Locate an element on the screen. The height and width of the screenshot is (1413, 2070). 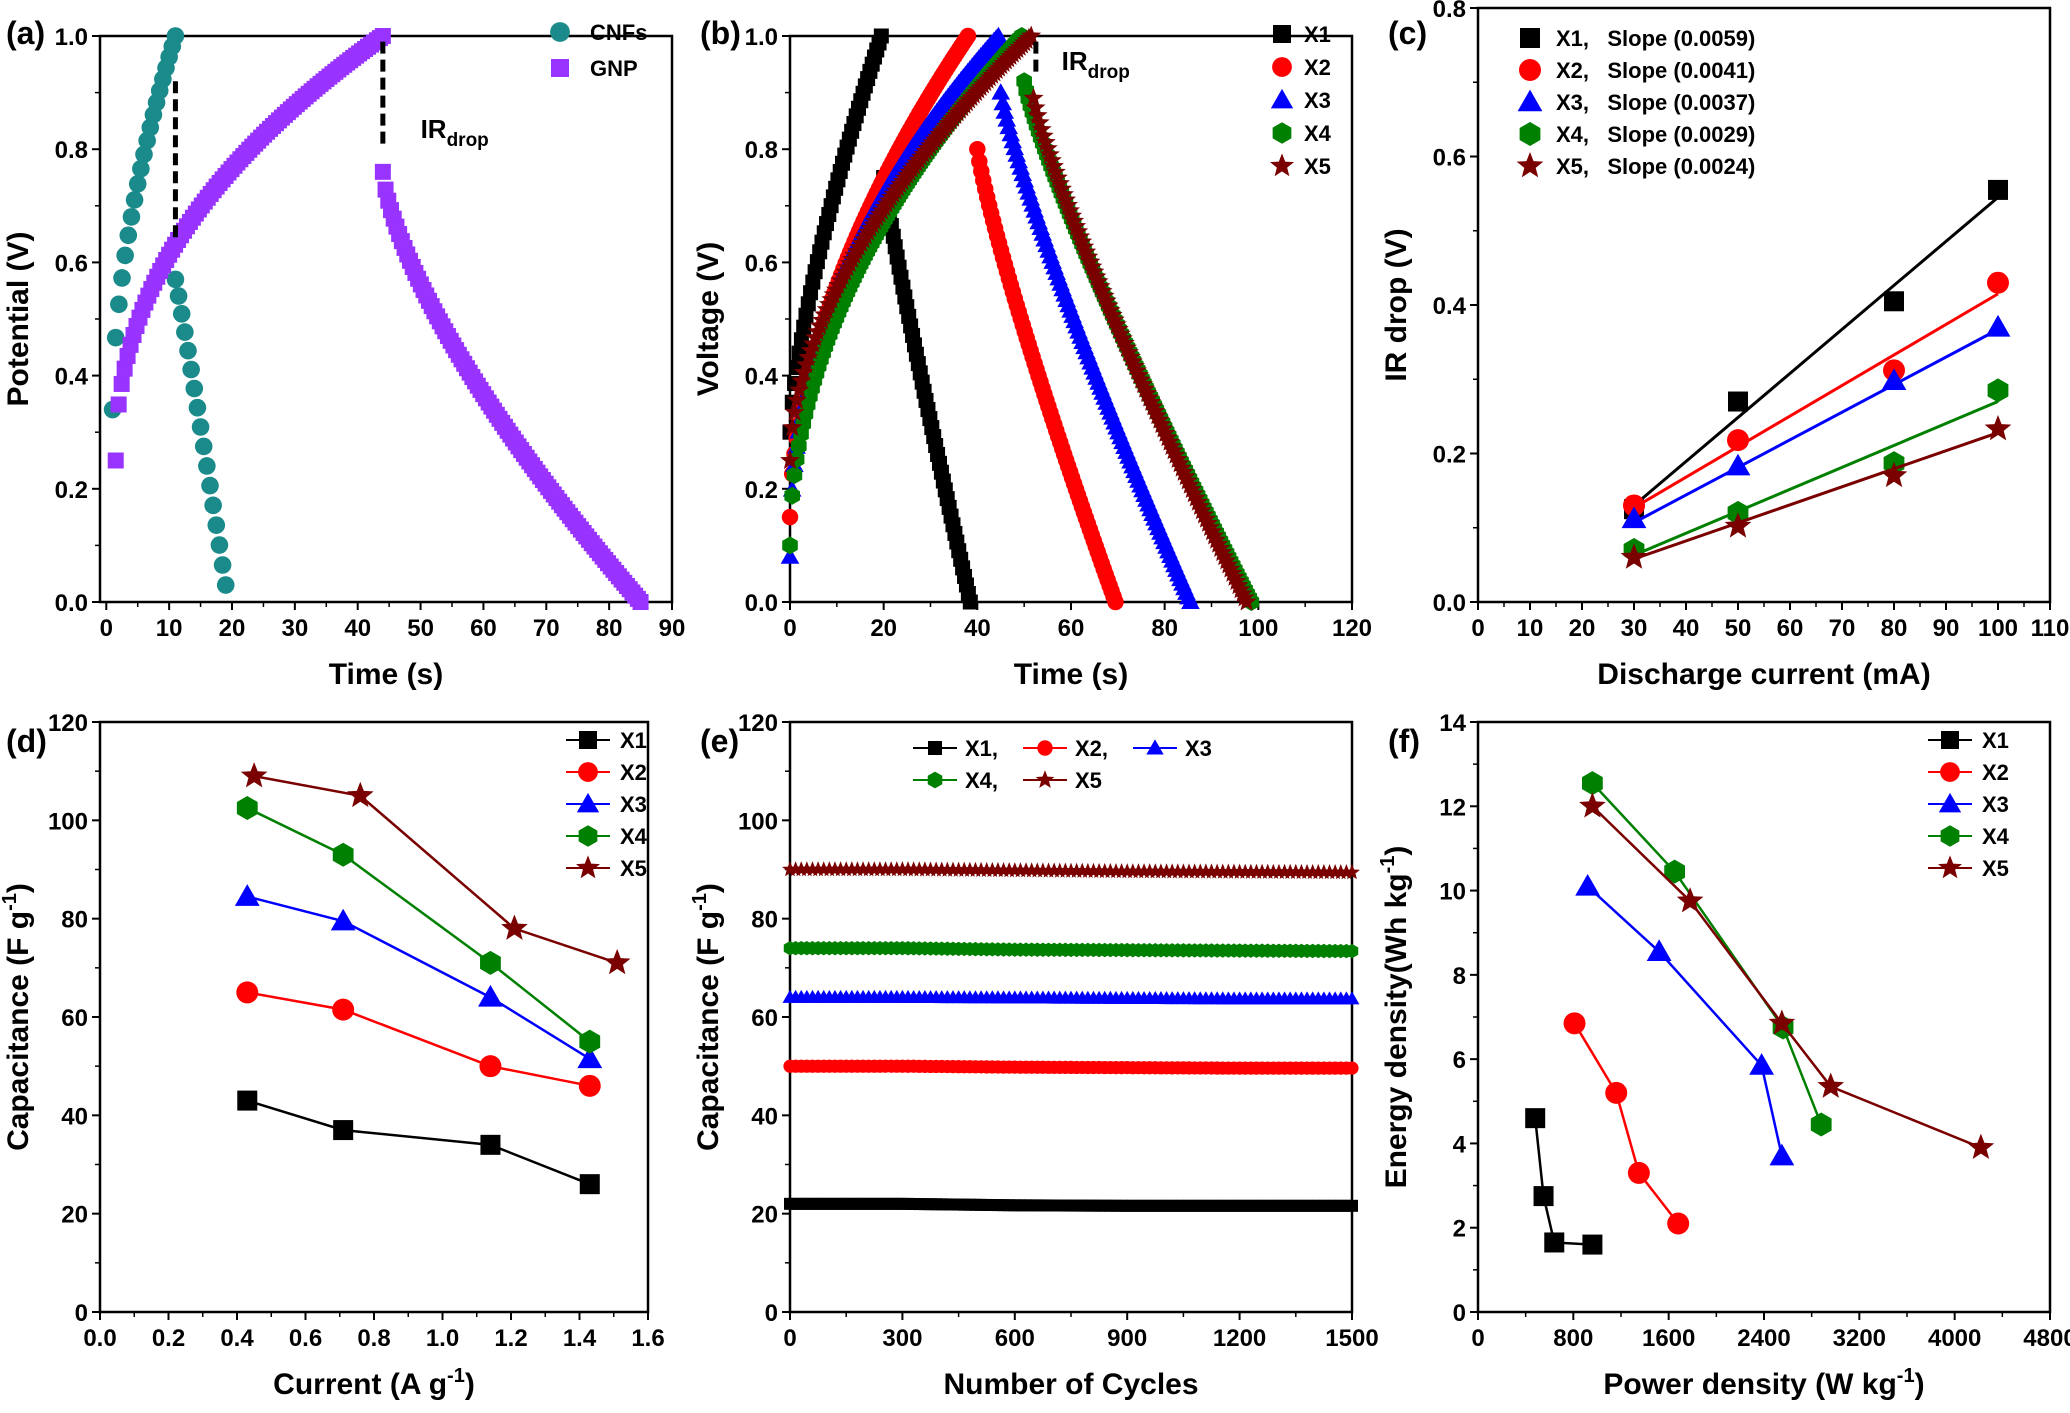
y-tick-label: 0.8 is located at coordinates (71, 150).